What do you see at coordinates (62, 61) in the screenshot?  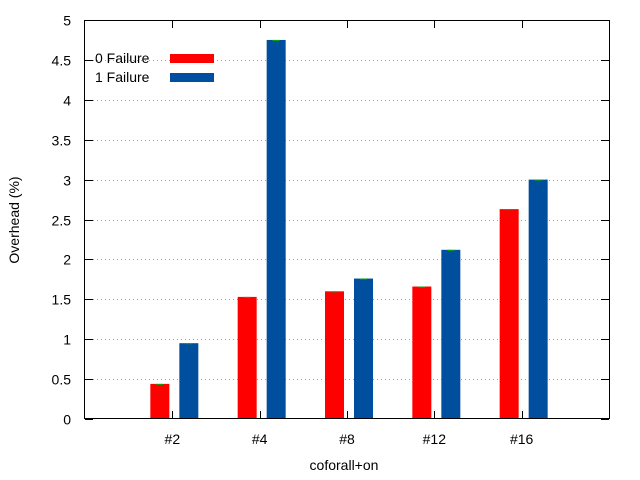 I see `y-tick-label: 4.5` at bounding box center [62, 61].